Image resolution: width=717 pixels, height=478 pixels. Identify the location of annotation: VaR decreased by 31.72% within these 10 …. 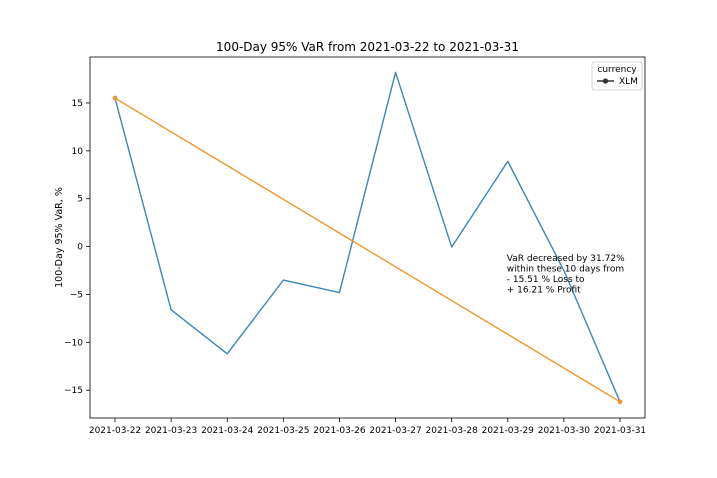
(566, 275).